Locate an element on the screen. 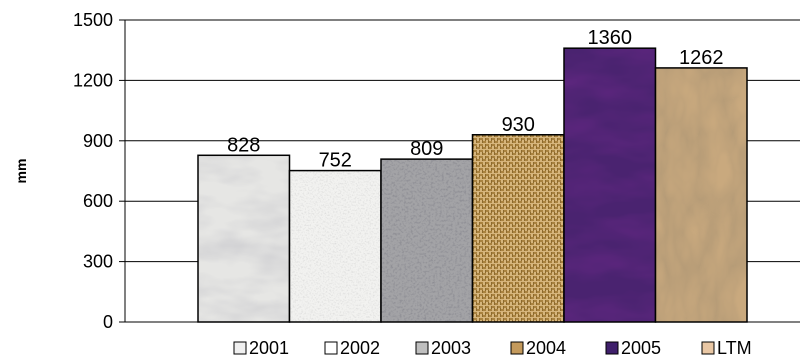 Image resolution: width=807 pixels, height=364 pixels. bar-2001 is located at coordinates (244, 238).